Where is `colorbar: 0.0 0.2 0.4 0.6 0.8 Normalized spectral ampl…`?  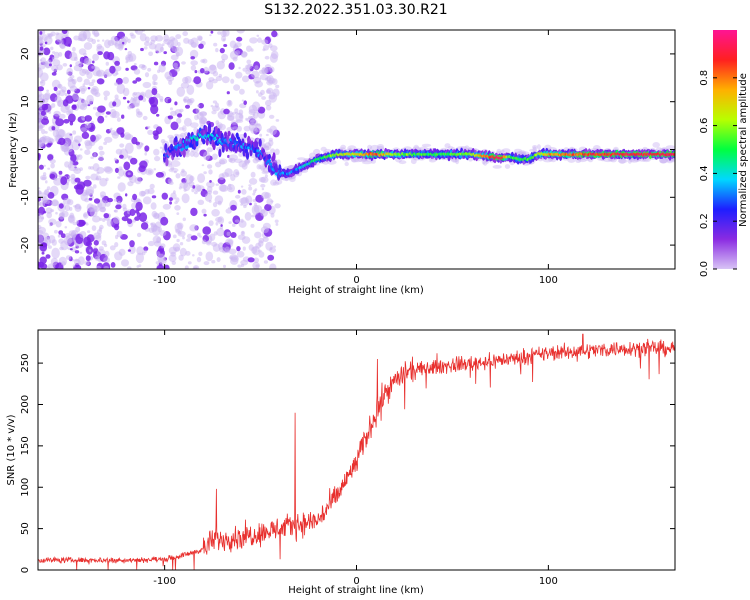 colorbar: 0.0 0.2 0.4 0.6 0.8 Normalized spectral ampl… is located at coordinates (724, 153).